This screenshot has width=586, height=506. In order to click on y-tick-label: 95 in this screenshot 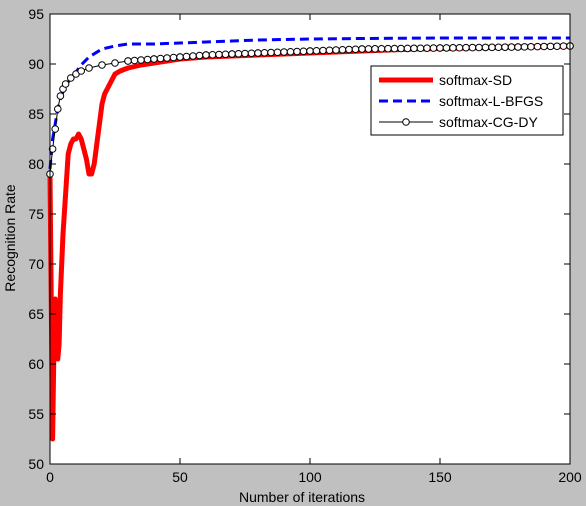, I will do `click(36, 14)`.